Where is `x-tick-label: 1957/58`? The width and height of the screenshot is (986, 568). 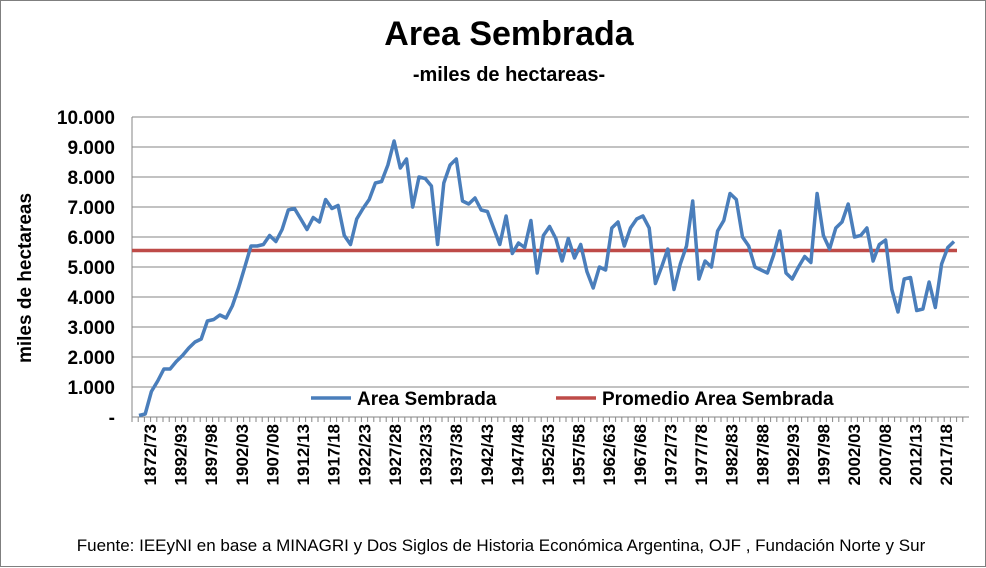 x-tick-label: 1957/58 is located at coordinates (579, 454).